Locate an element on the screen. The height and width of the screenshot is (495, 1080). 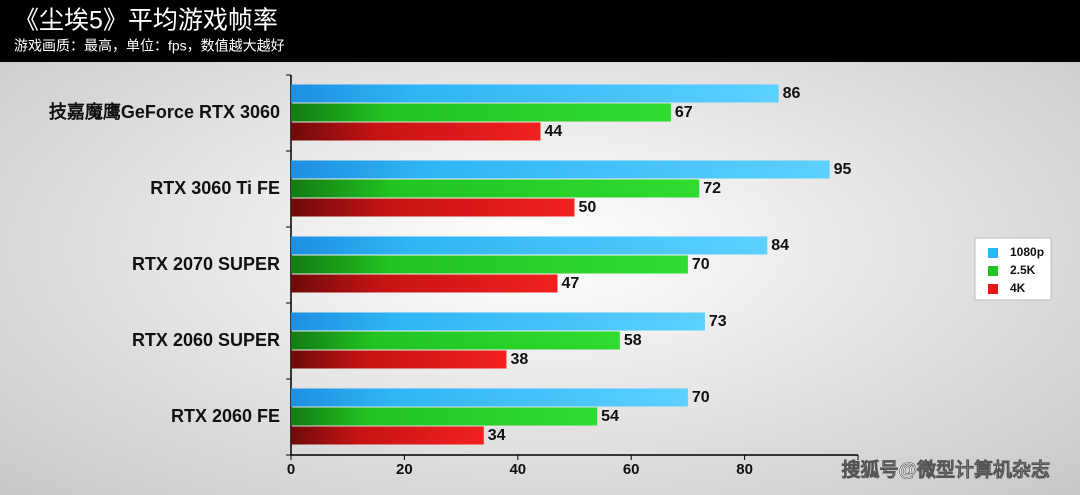
value-label: 44 is located at coordinates (553, 131).